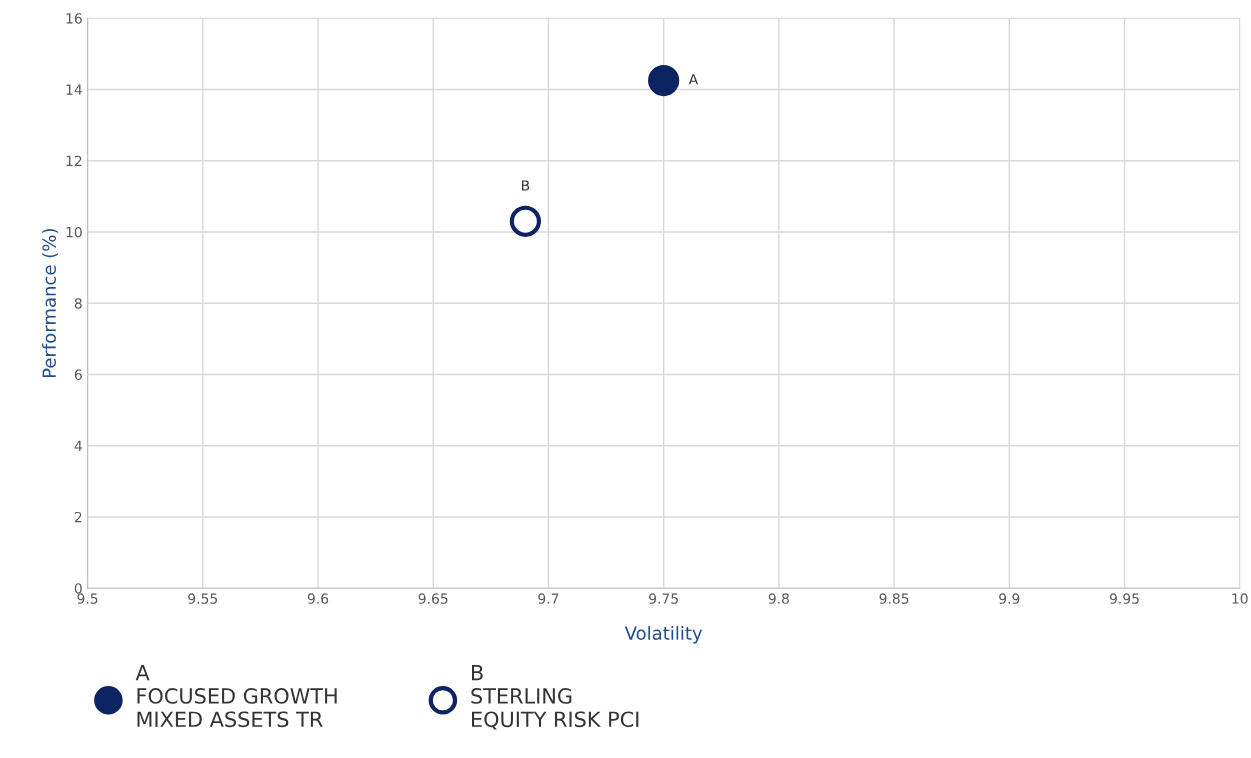 The height and width of the screenshot is (758, 1251). Describe the element at coordinates (548, 598) in the screenshot. I see `x-tick-label: 9.7` at that location.